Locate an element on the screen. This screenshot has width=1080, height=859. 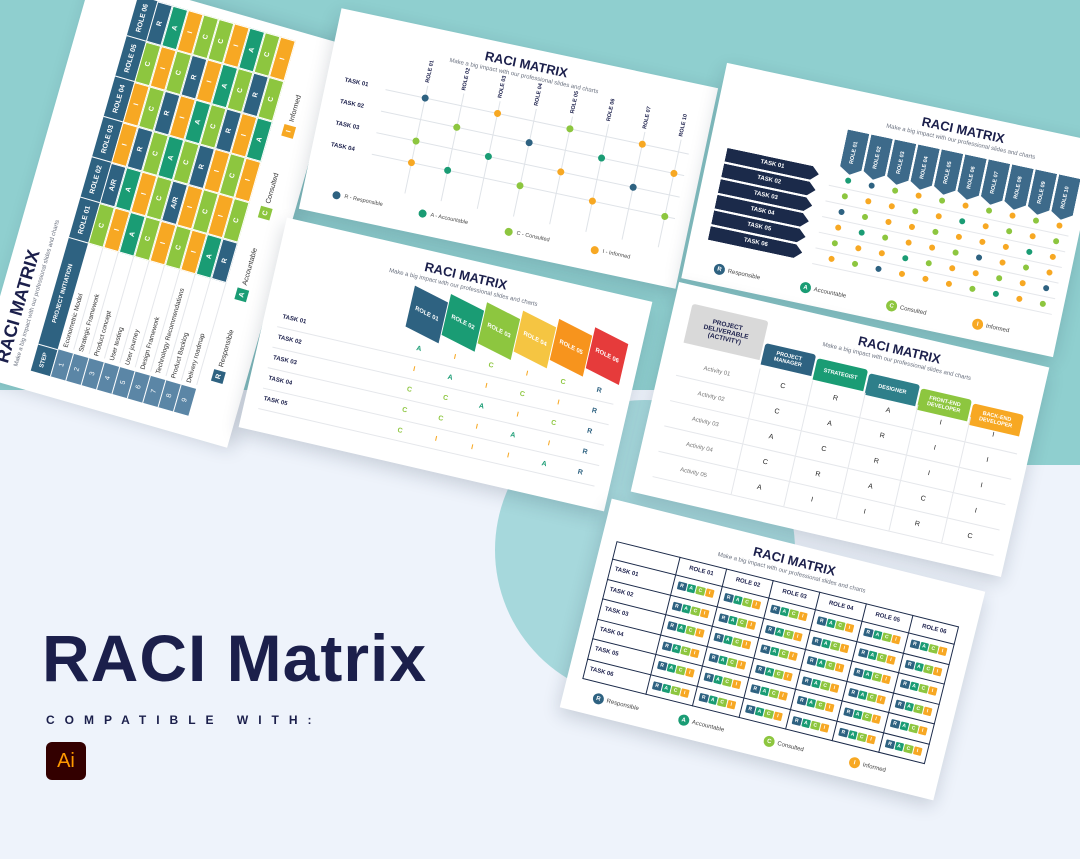
task-label: TASK 04 is located at coordinates (343, 147).